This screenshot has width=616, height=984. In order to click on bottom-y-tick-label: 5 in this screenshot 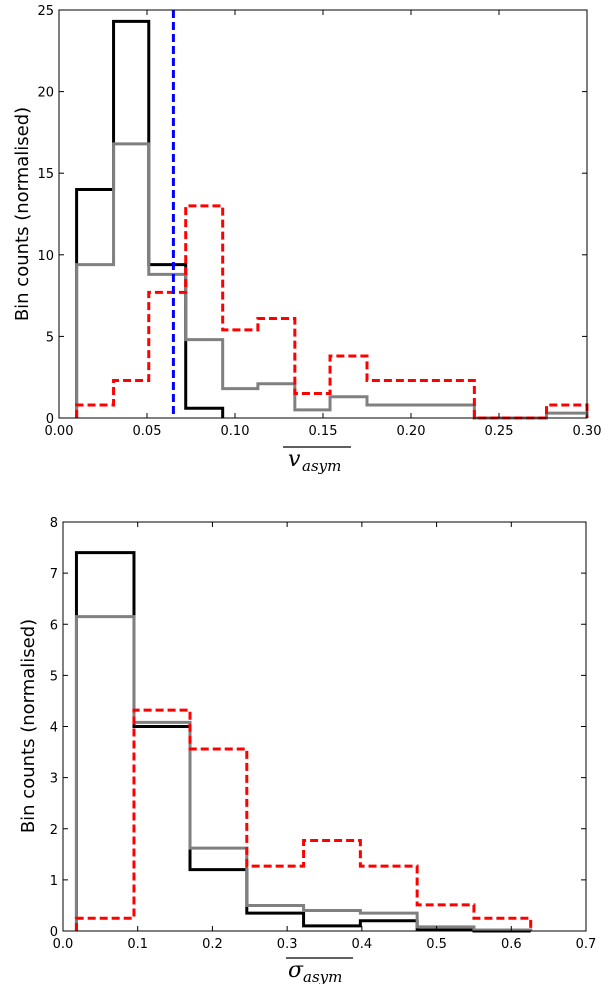, I will do `click(54, 676)`.